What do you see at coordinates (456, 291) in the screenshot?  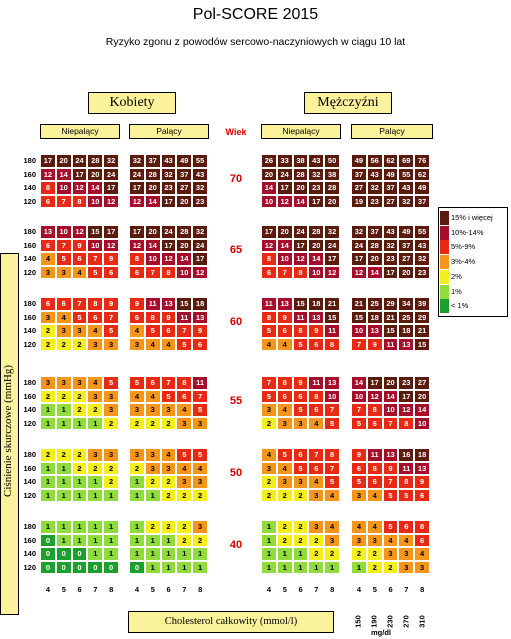 I see `legend-label: 1%` at bounding box center [456, 291].